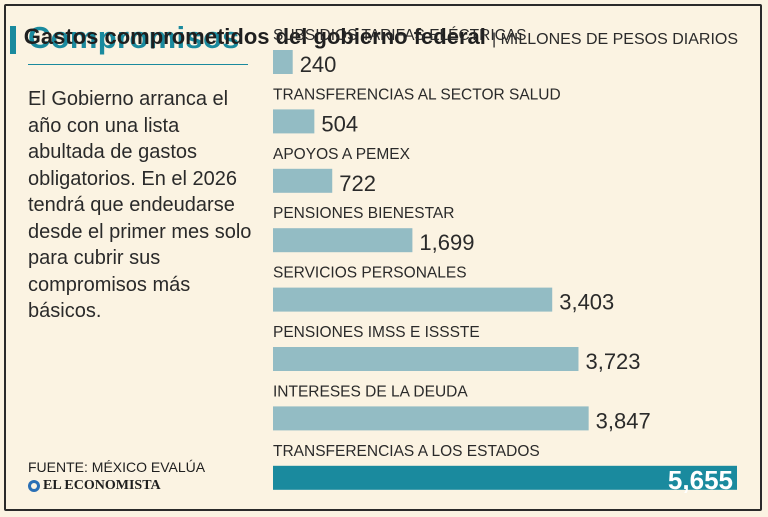  What do you see at coordinates (134, 37) in the screenshot?
I see `header-title: Compromisos` at bounding box center [134, 37].